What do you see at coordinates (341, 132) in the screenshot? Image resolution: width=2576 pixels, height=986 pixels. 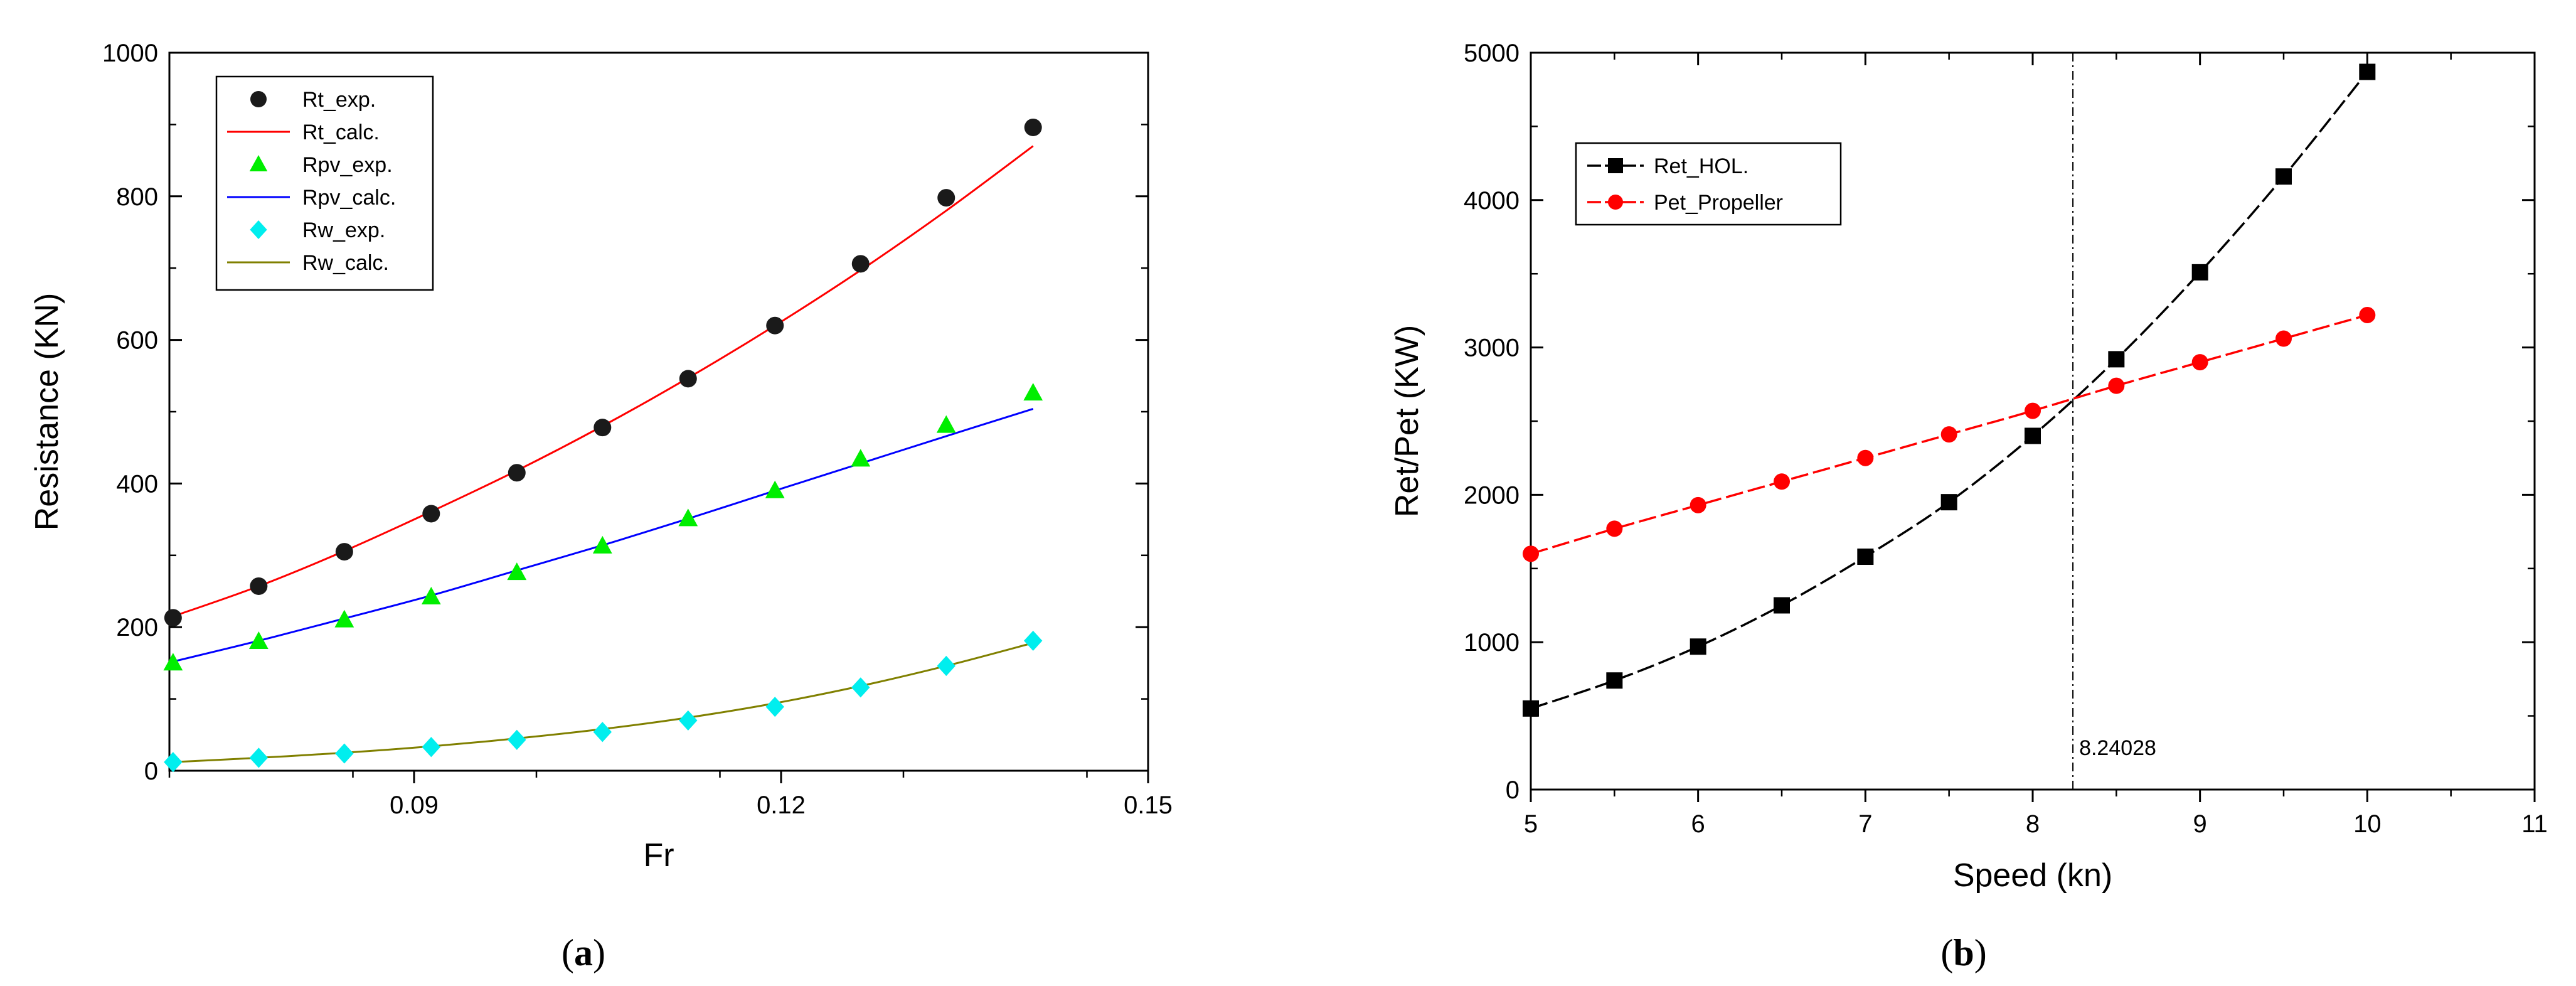 I see `legend-label-rt-calc: Rt_calc.` at bounding box center [341, 132].